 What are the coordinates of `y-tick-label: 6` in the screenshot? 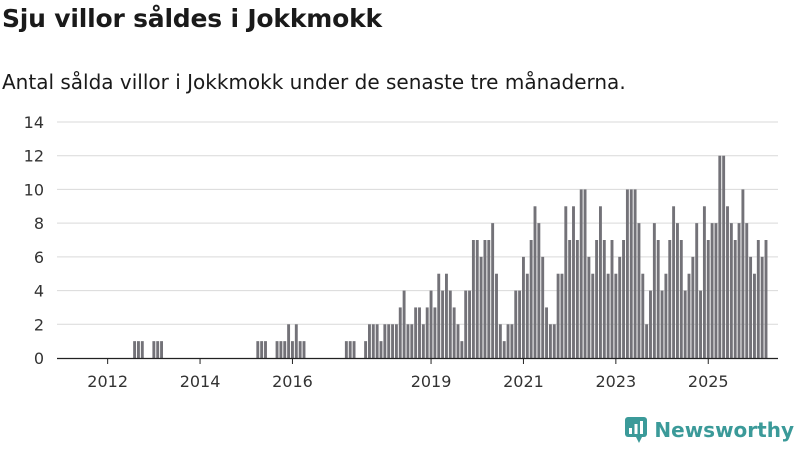 It's located at (39, 257).